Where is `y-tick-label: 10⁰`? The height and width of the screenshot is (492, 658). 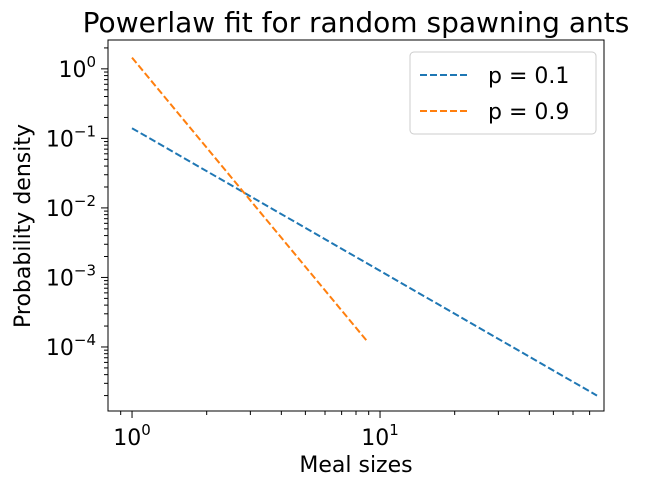 y-tick-label: 10⁰ is located at coordinates (77, 68).